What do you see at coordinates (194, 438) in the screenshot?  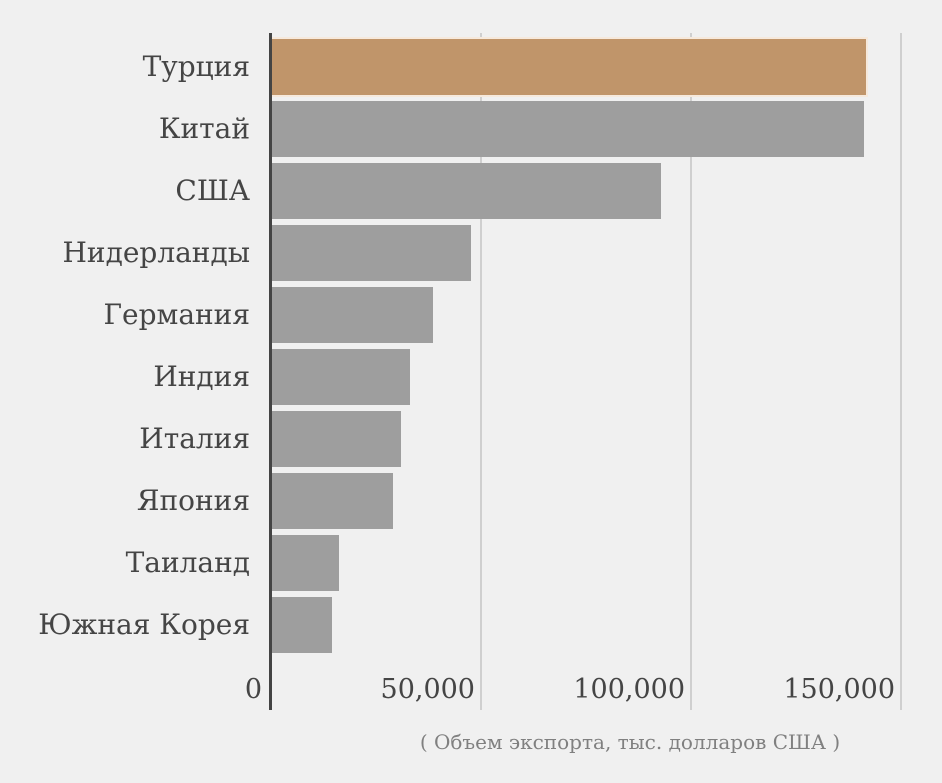 I see `category-label: Италия` at bounding box center [194, 438].